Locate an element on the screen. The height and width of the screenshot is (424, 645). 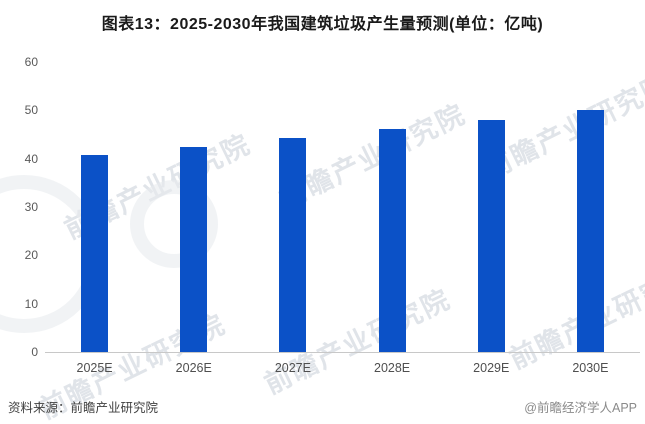
source-text: 资料来源：前瞻产业研究院 is located at coordinates (83, 408).